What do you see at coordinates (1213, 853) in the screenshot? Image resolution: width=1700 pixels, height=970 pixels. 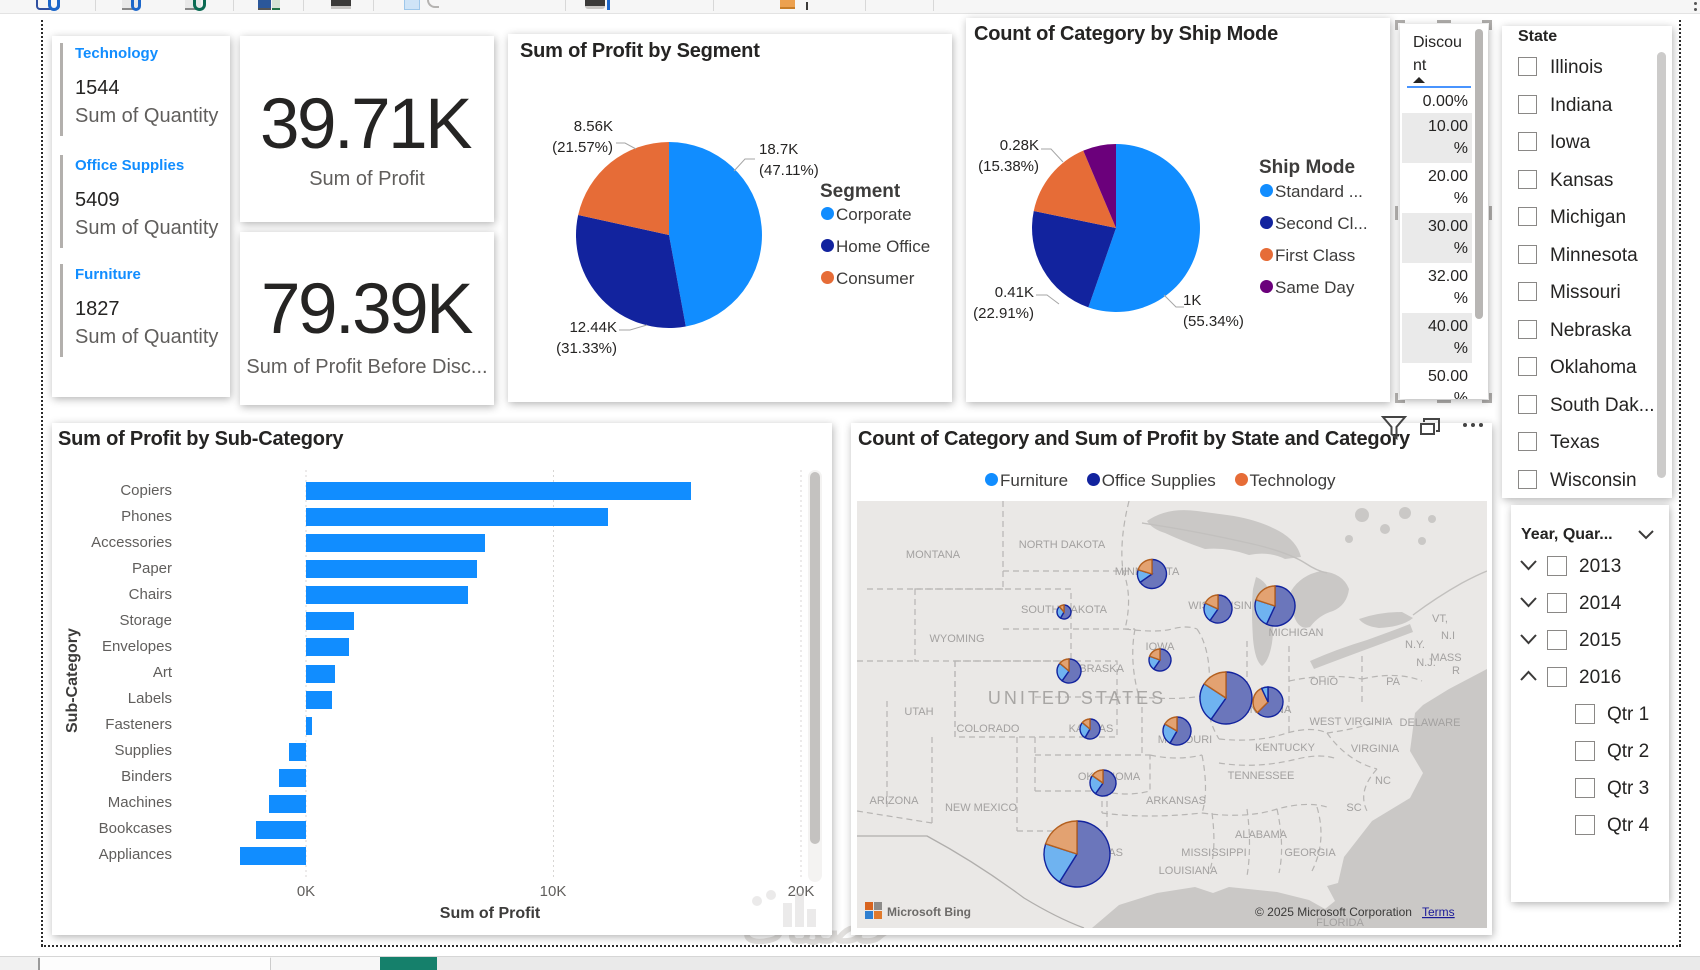 I see `svg-text: MISSISSIPPI` at bounding box center [1213, 853].